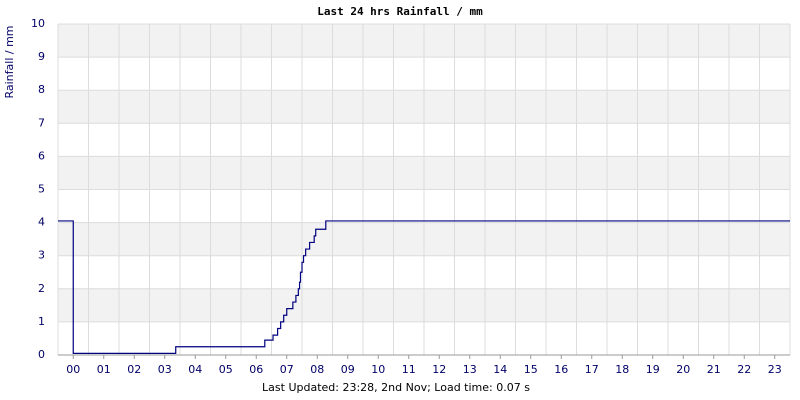  I want to click on x-tick-label: 10, so click(378, 369).